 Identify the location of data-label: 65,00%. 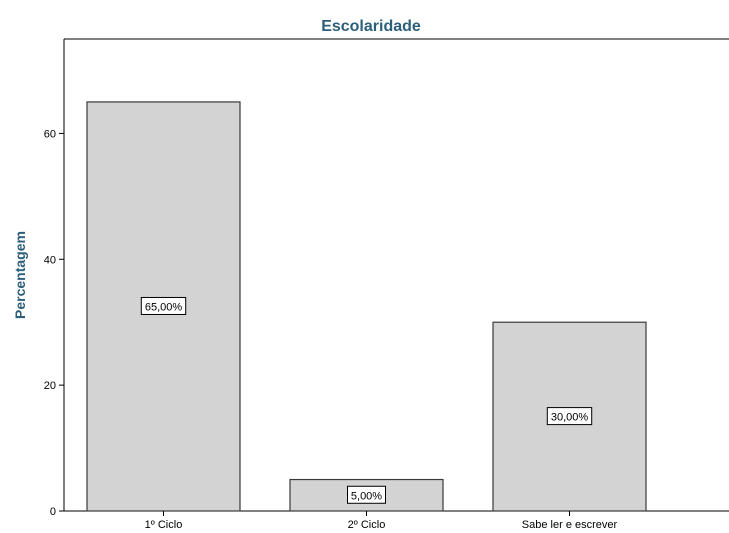
(164, 307).